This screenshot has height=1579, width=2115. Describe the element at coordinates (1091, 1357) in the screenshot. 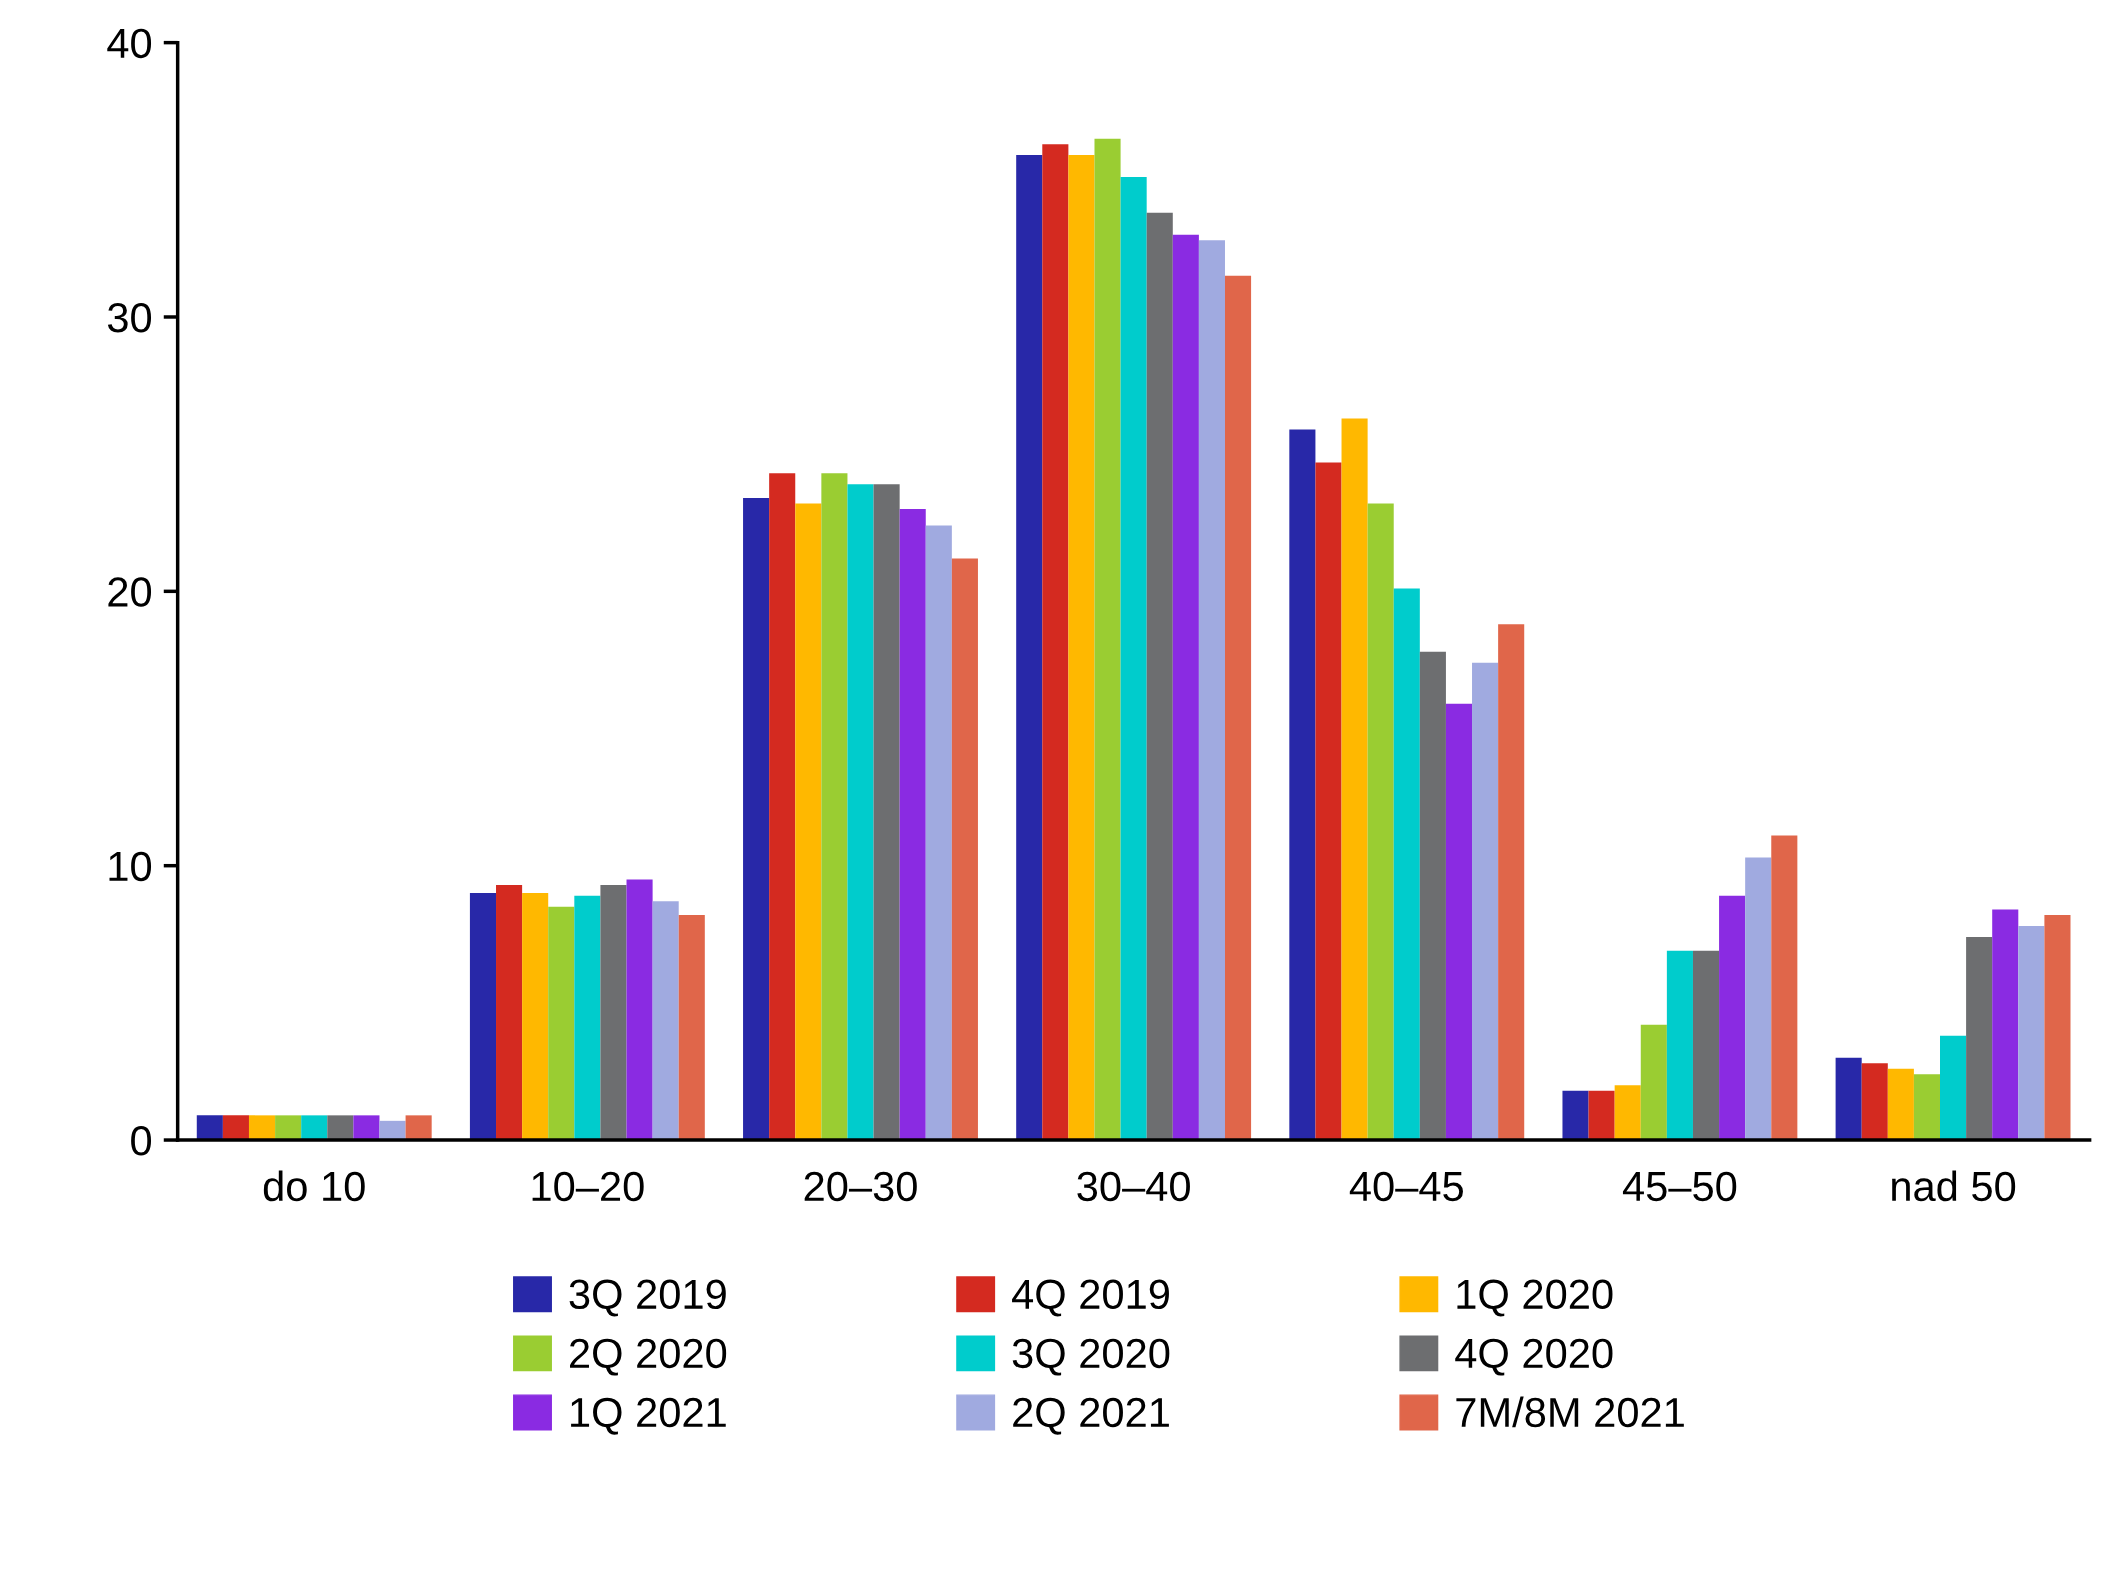

I see `legend-label: 3Q 2020` at that location.